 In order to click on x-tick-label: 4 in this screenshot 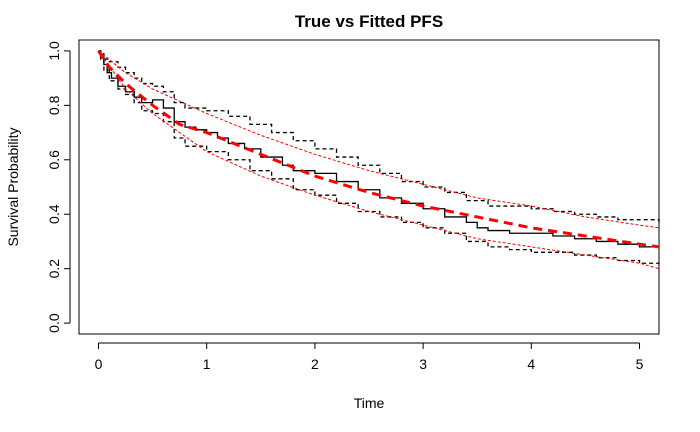, I will do `click(531, 364)`.